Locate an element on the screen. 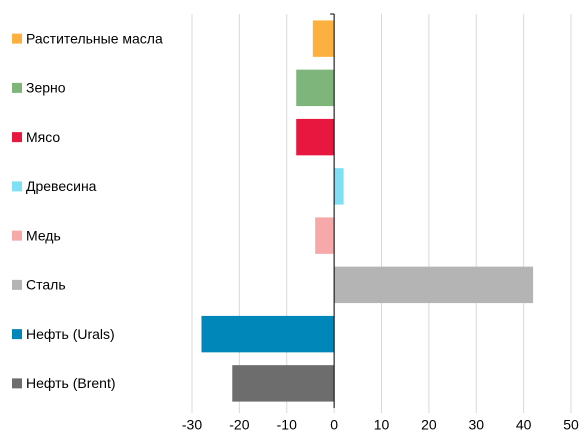 Image resolution: width=581 pixels, height=443 pixels. x-tick-label: 30 is located at coordinates (476, 425).